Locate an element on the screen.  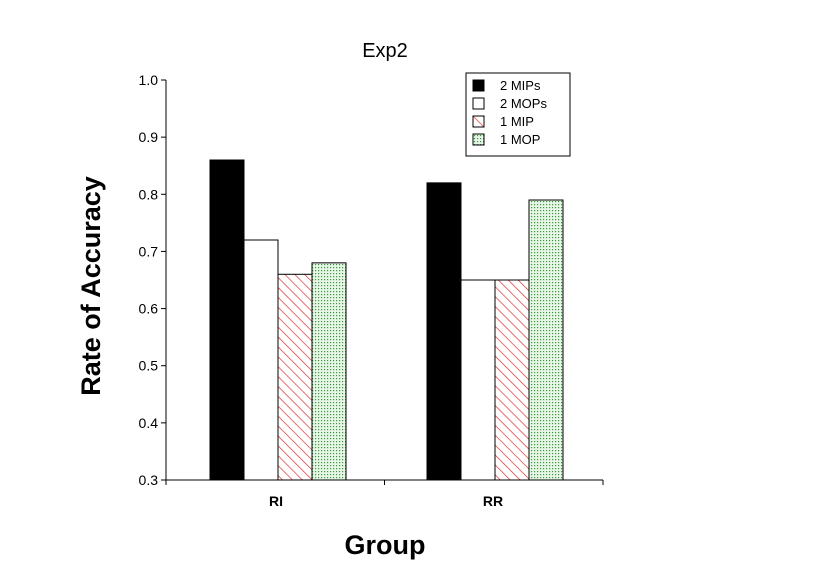
y-tick-label: 0.4 is located at coordinates (149, 423).